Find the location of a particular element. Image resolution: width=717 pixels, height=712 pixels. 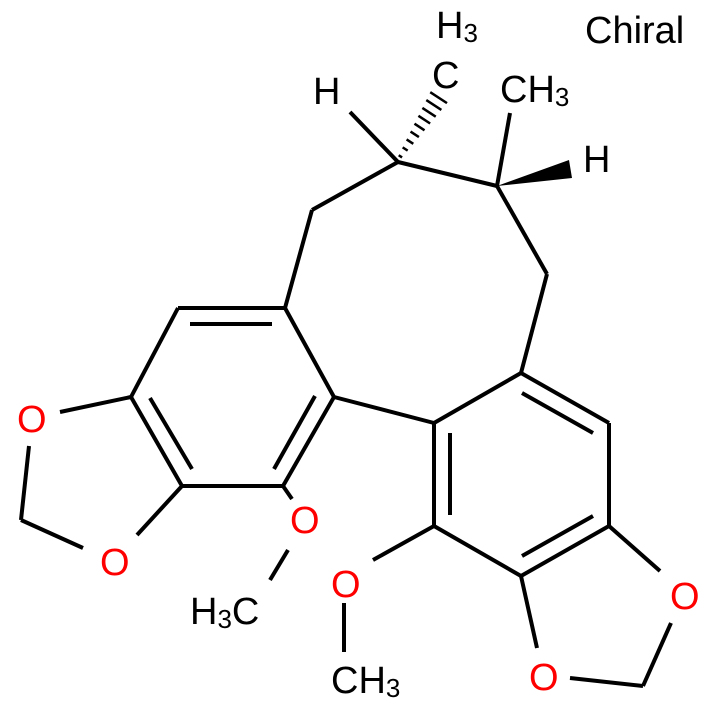

bond-h is located at coordinates (374, 137).